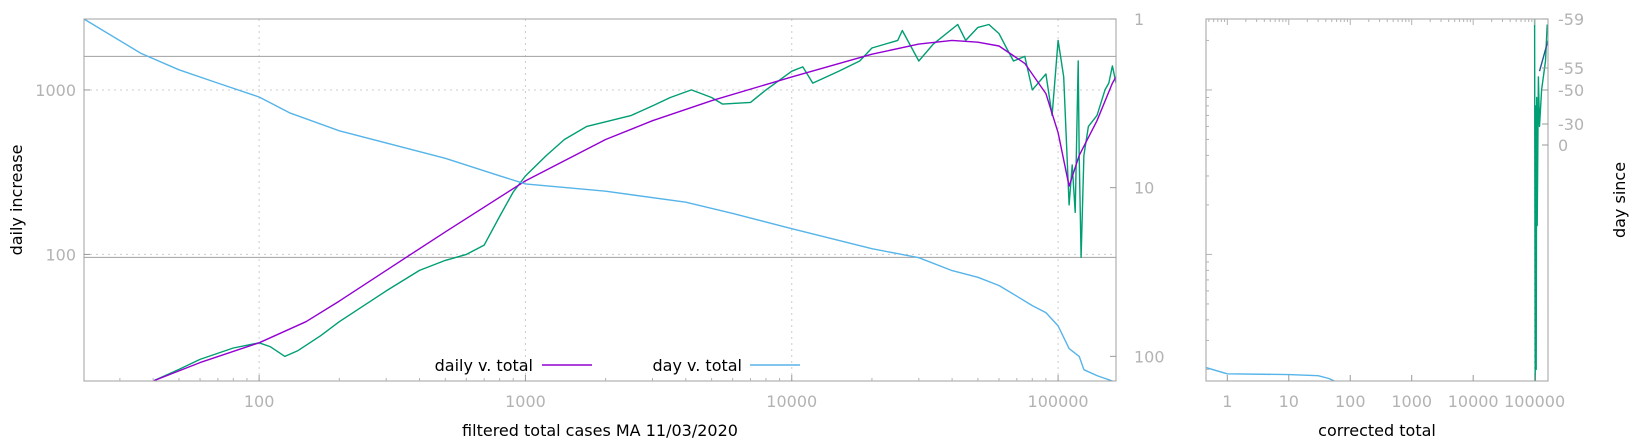  What do you see at coordinates (1411, 401) in the screenshot?
I see `side-x-tick-label: 1000` at bounding box center [1411, 401].